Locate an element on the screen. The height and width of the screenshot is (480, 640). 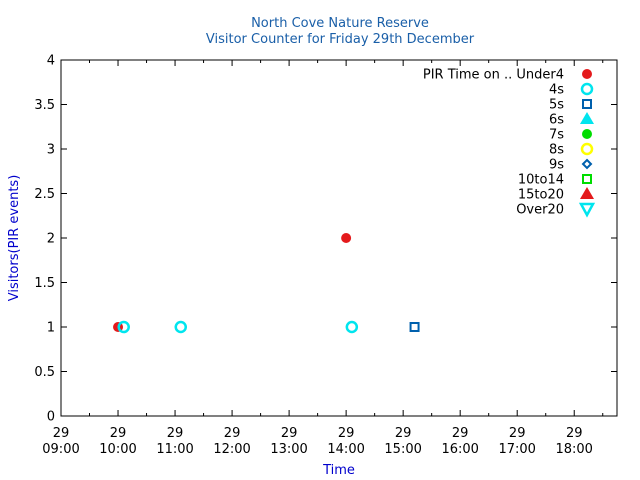
chart-title: North Cove Nature Reserve is located at coordinates (340, 23).